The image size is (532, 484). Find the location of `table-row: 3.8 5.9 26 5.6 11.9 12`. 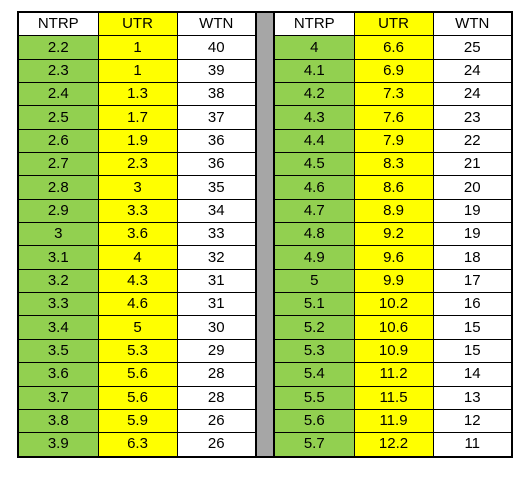

table-row: 3.8 5.9 26 5.6 11.9 12 is located at coordinates (265, 421).